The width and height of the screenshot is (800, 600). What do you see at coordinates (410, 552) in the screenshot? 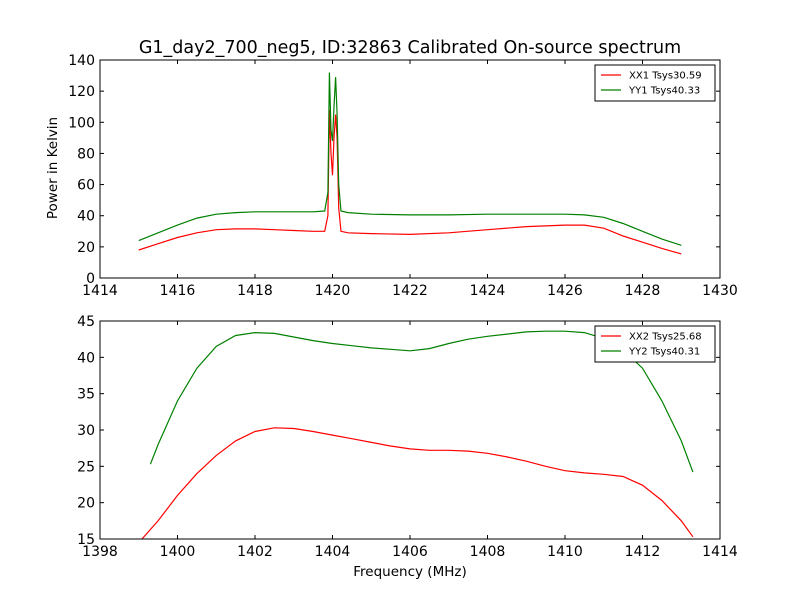
I see `x-tick-label: 1406` at bounding box center [410, 552].